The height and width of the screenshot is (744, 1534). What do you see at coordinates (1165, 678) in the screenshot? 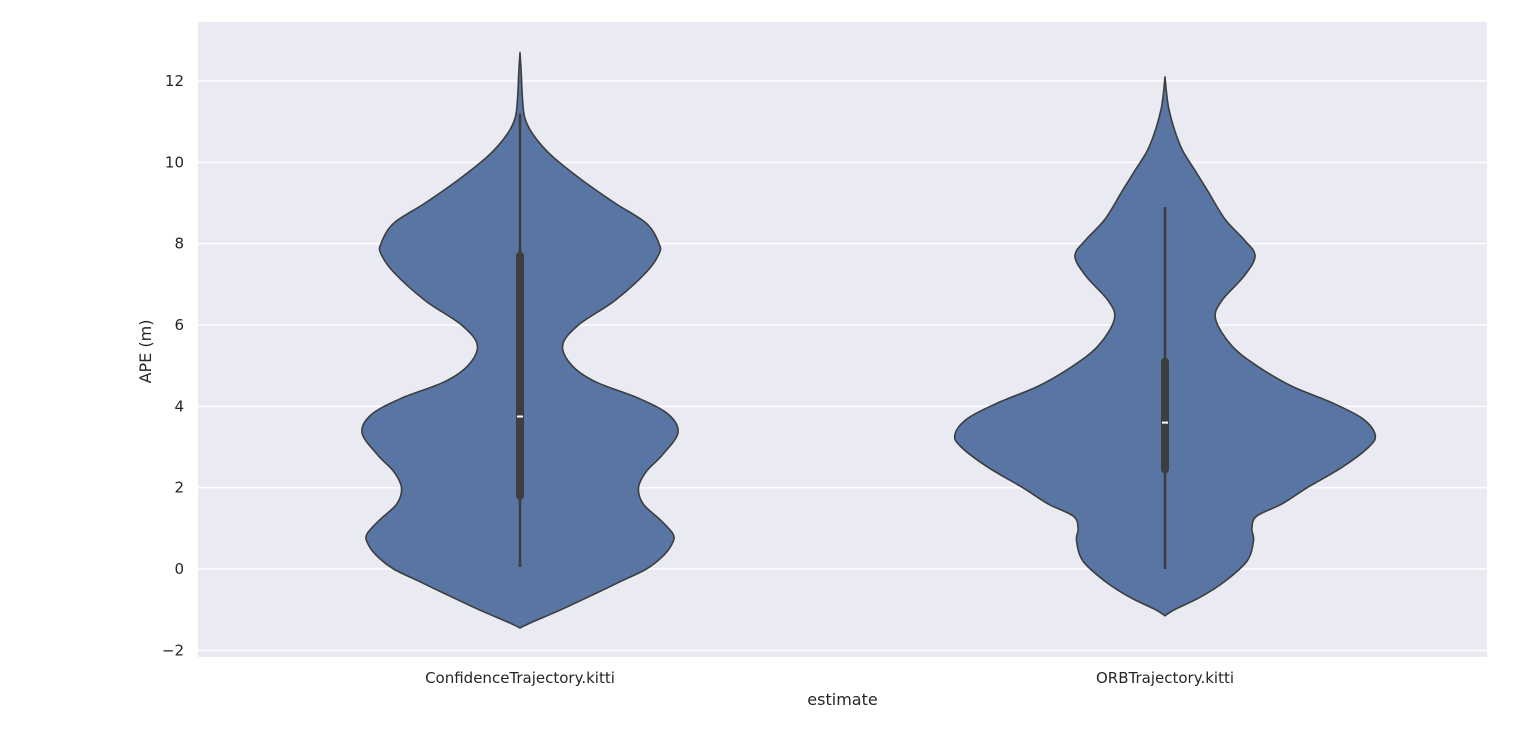
I see `x-tick-label: ORBTrajectory.kitti` at bounding box center [1165, 678].